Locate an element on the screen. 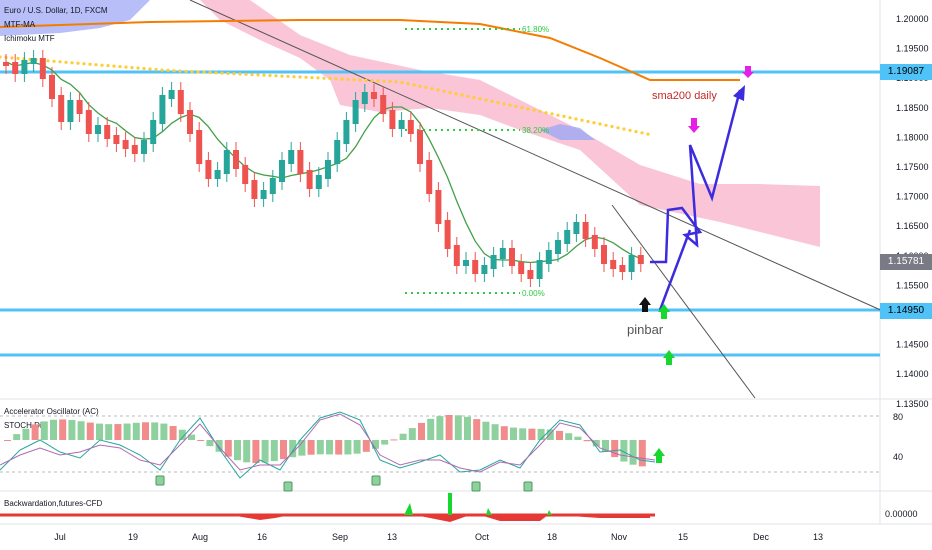 This screenshot has width=932, height=550. magenta-arrow-mid is located at coordinates (694, 125).